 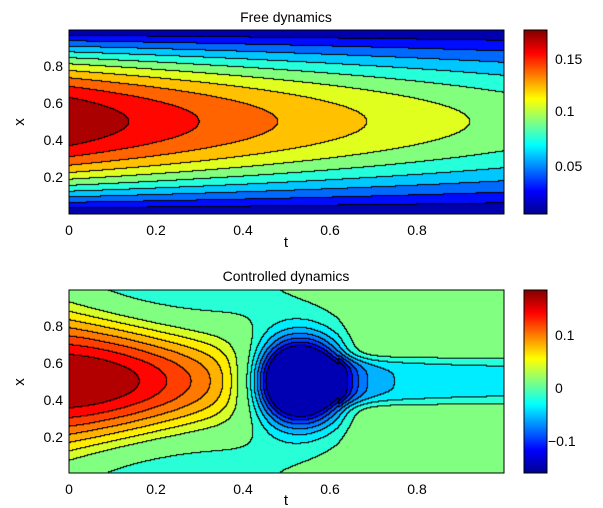 What do you see at coordinates (559, 388) in the screenshot?
I see `colorbar-tick-label: 0` at bounding box center [559, 388].